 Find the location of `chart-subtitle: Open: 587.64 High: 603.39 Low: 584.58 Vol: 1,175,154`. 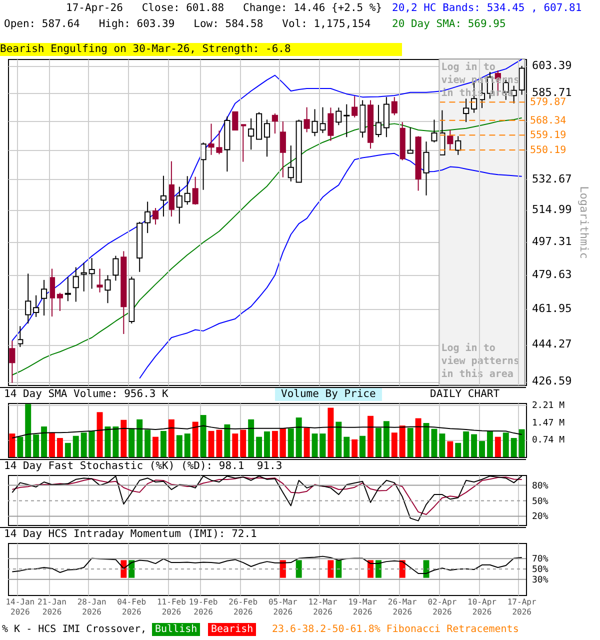

chart-subtitle: Open: 587.64 High: 603.39 Low: 584.58 Vol: 1,175,154 is located at coordinates (187, 24).